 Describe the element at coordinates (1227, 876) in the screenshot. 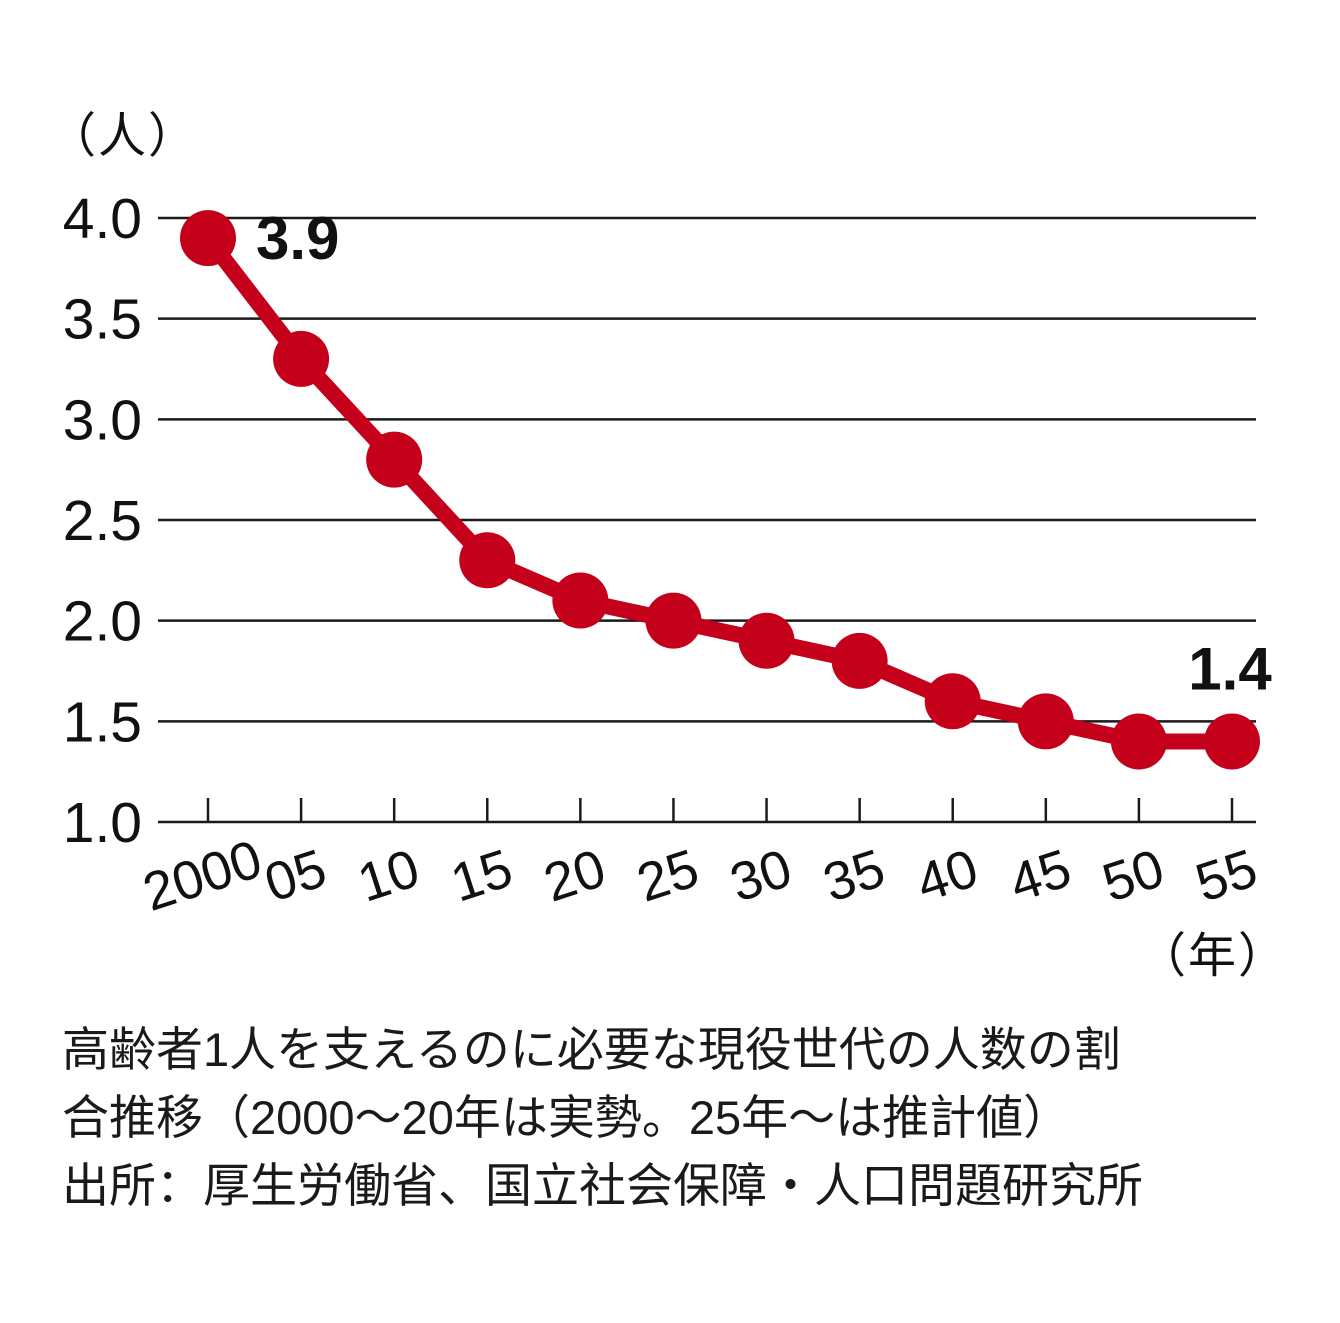

I see `x-axis-label: 55` at that location.